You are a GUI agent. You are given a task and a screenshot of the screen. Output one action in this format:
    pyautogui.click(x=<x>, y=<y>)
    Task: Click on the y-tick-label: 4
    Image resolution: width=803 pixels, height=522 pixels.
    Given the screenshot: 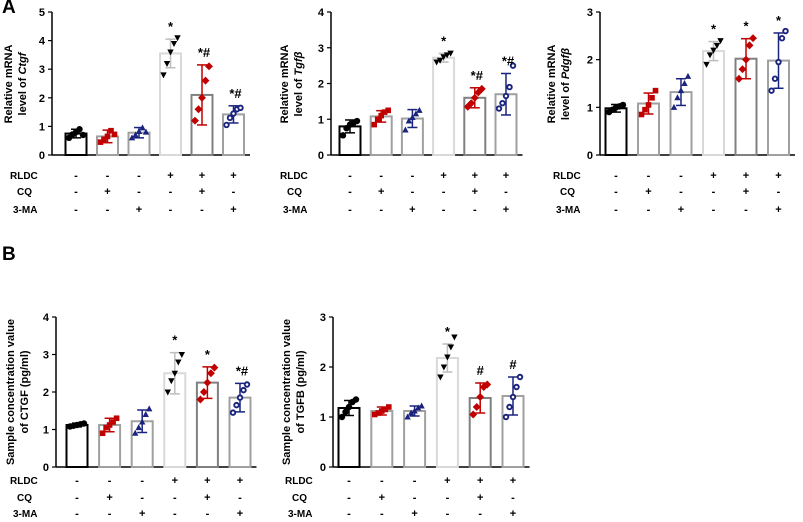 What is the action you would take?
    pyautogui.click(x=321, y=13)
    